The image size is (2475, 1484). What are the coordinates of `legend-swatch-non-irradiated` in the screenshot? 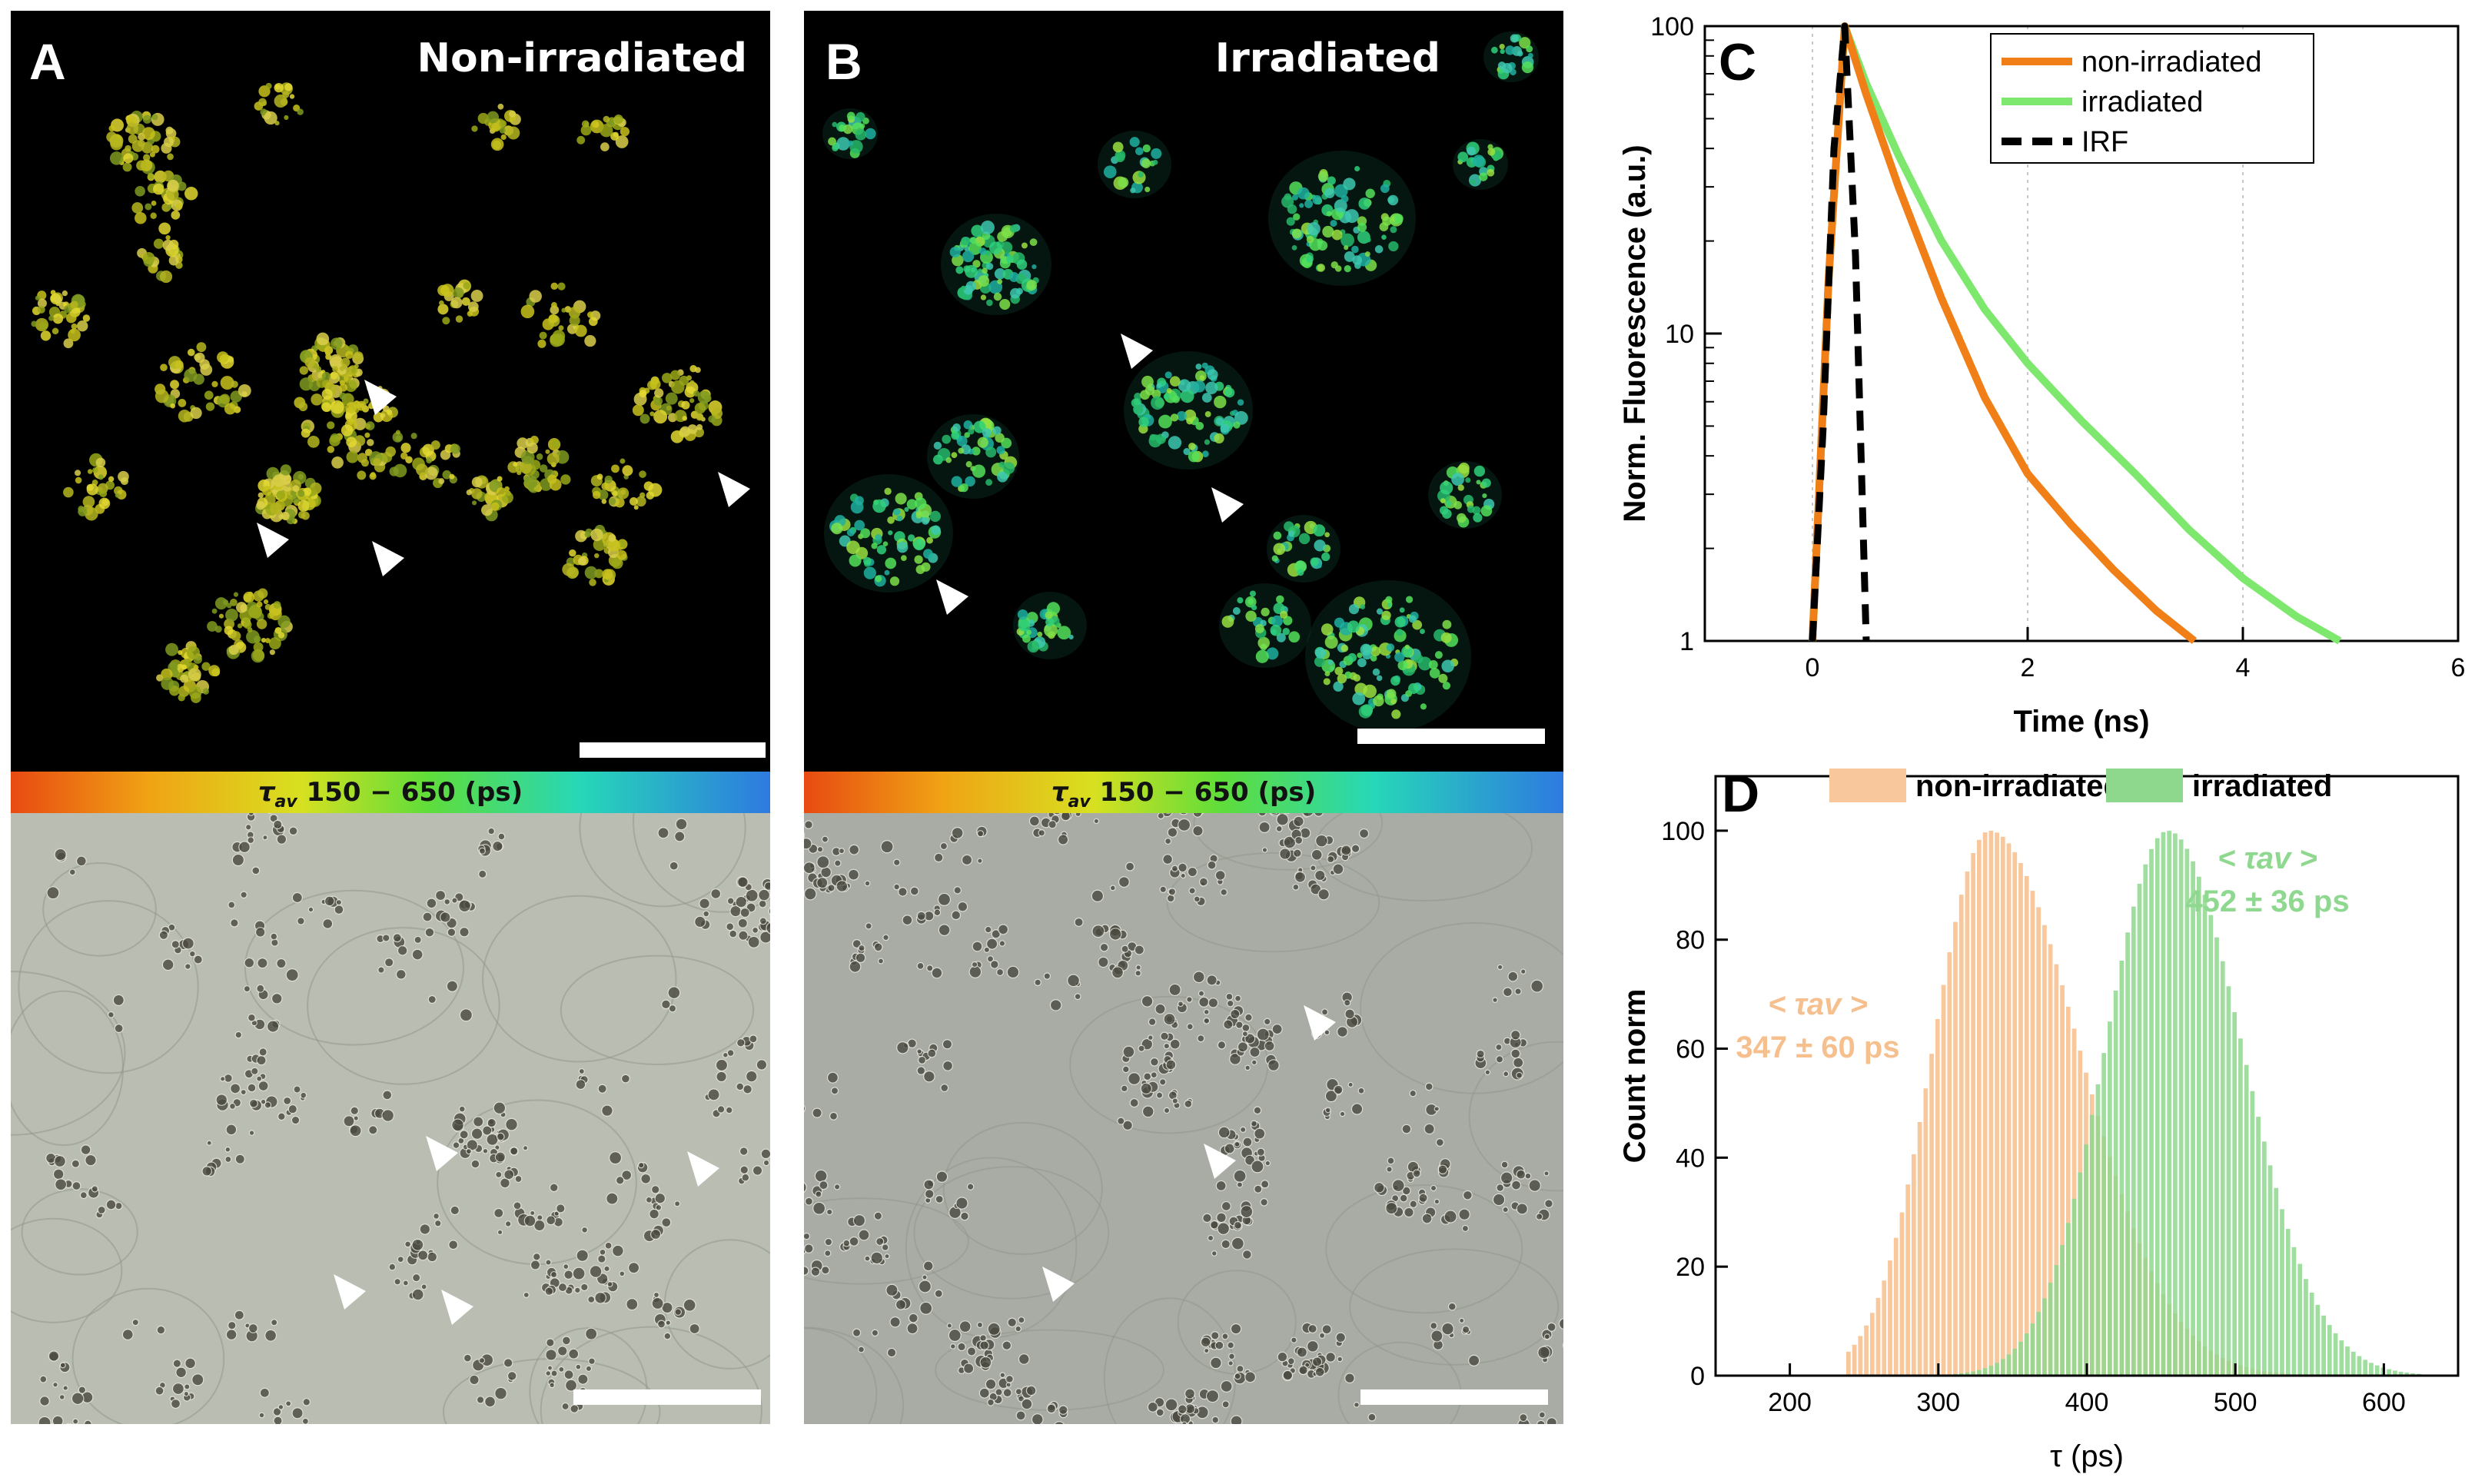 It's located at (1867, 785).